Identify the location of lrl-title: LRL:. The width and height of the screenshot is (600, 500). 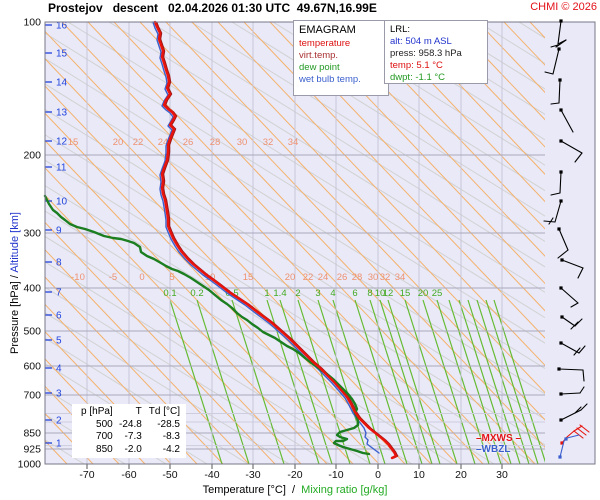
(400, 29).